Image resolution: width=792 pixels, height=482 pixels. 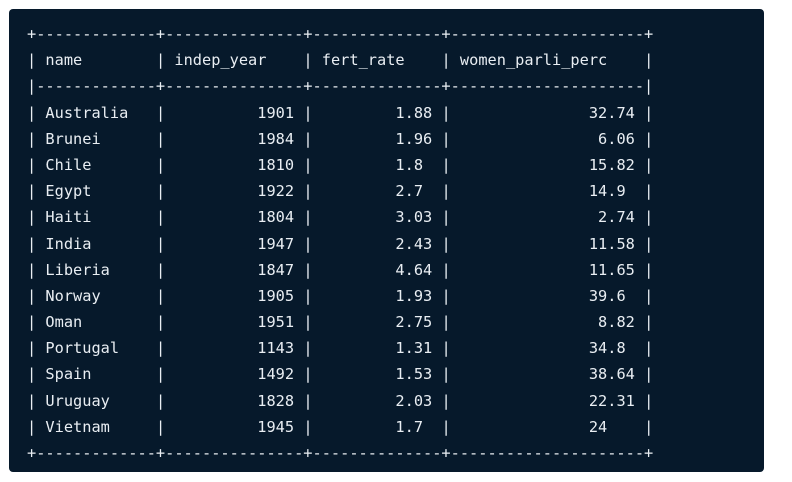 What do you see at coordinates (547, 426) in the screenshot?
I see `table-cell: 24` at bounding box center [547, 426].